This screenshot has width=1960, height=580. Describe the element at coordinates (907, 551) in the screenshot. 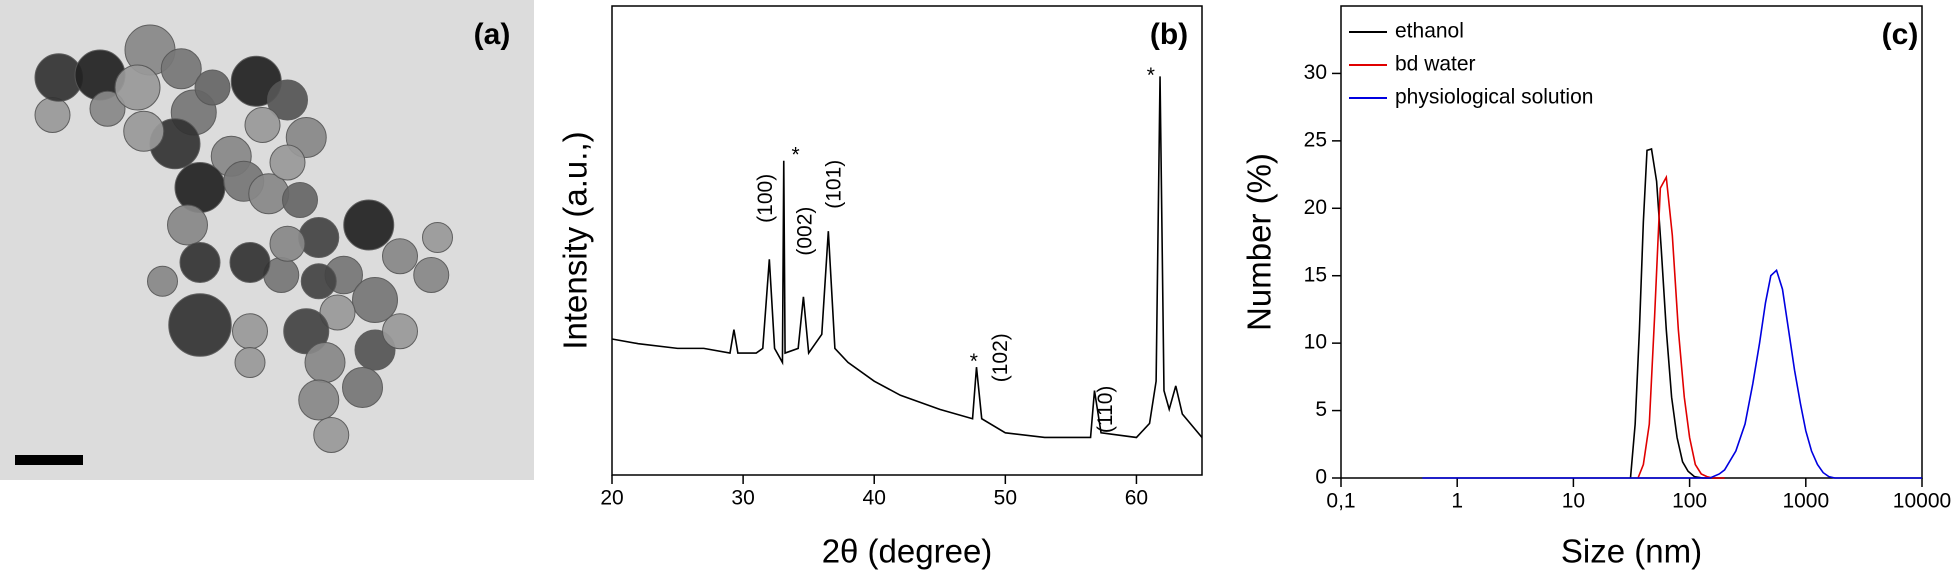

I see `x-axis-title: 2θ (degree)` at that location.